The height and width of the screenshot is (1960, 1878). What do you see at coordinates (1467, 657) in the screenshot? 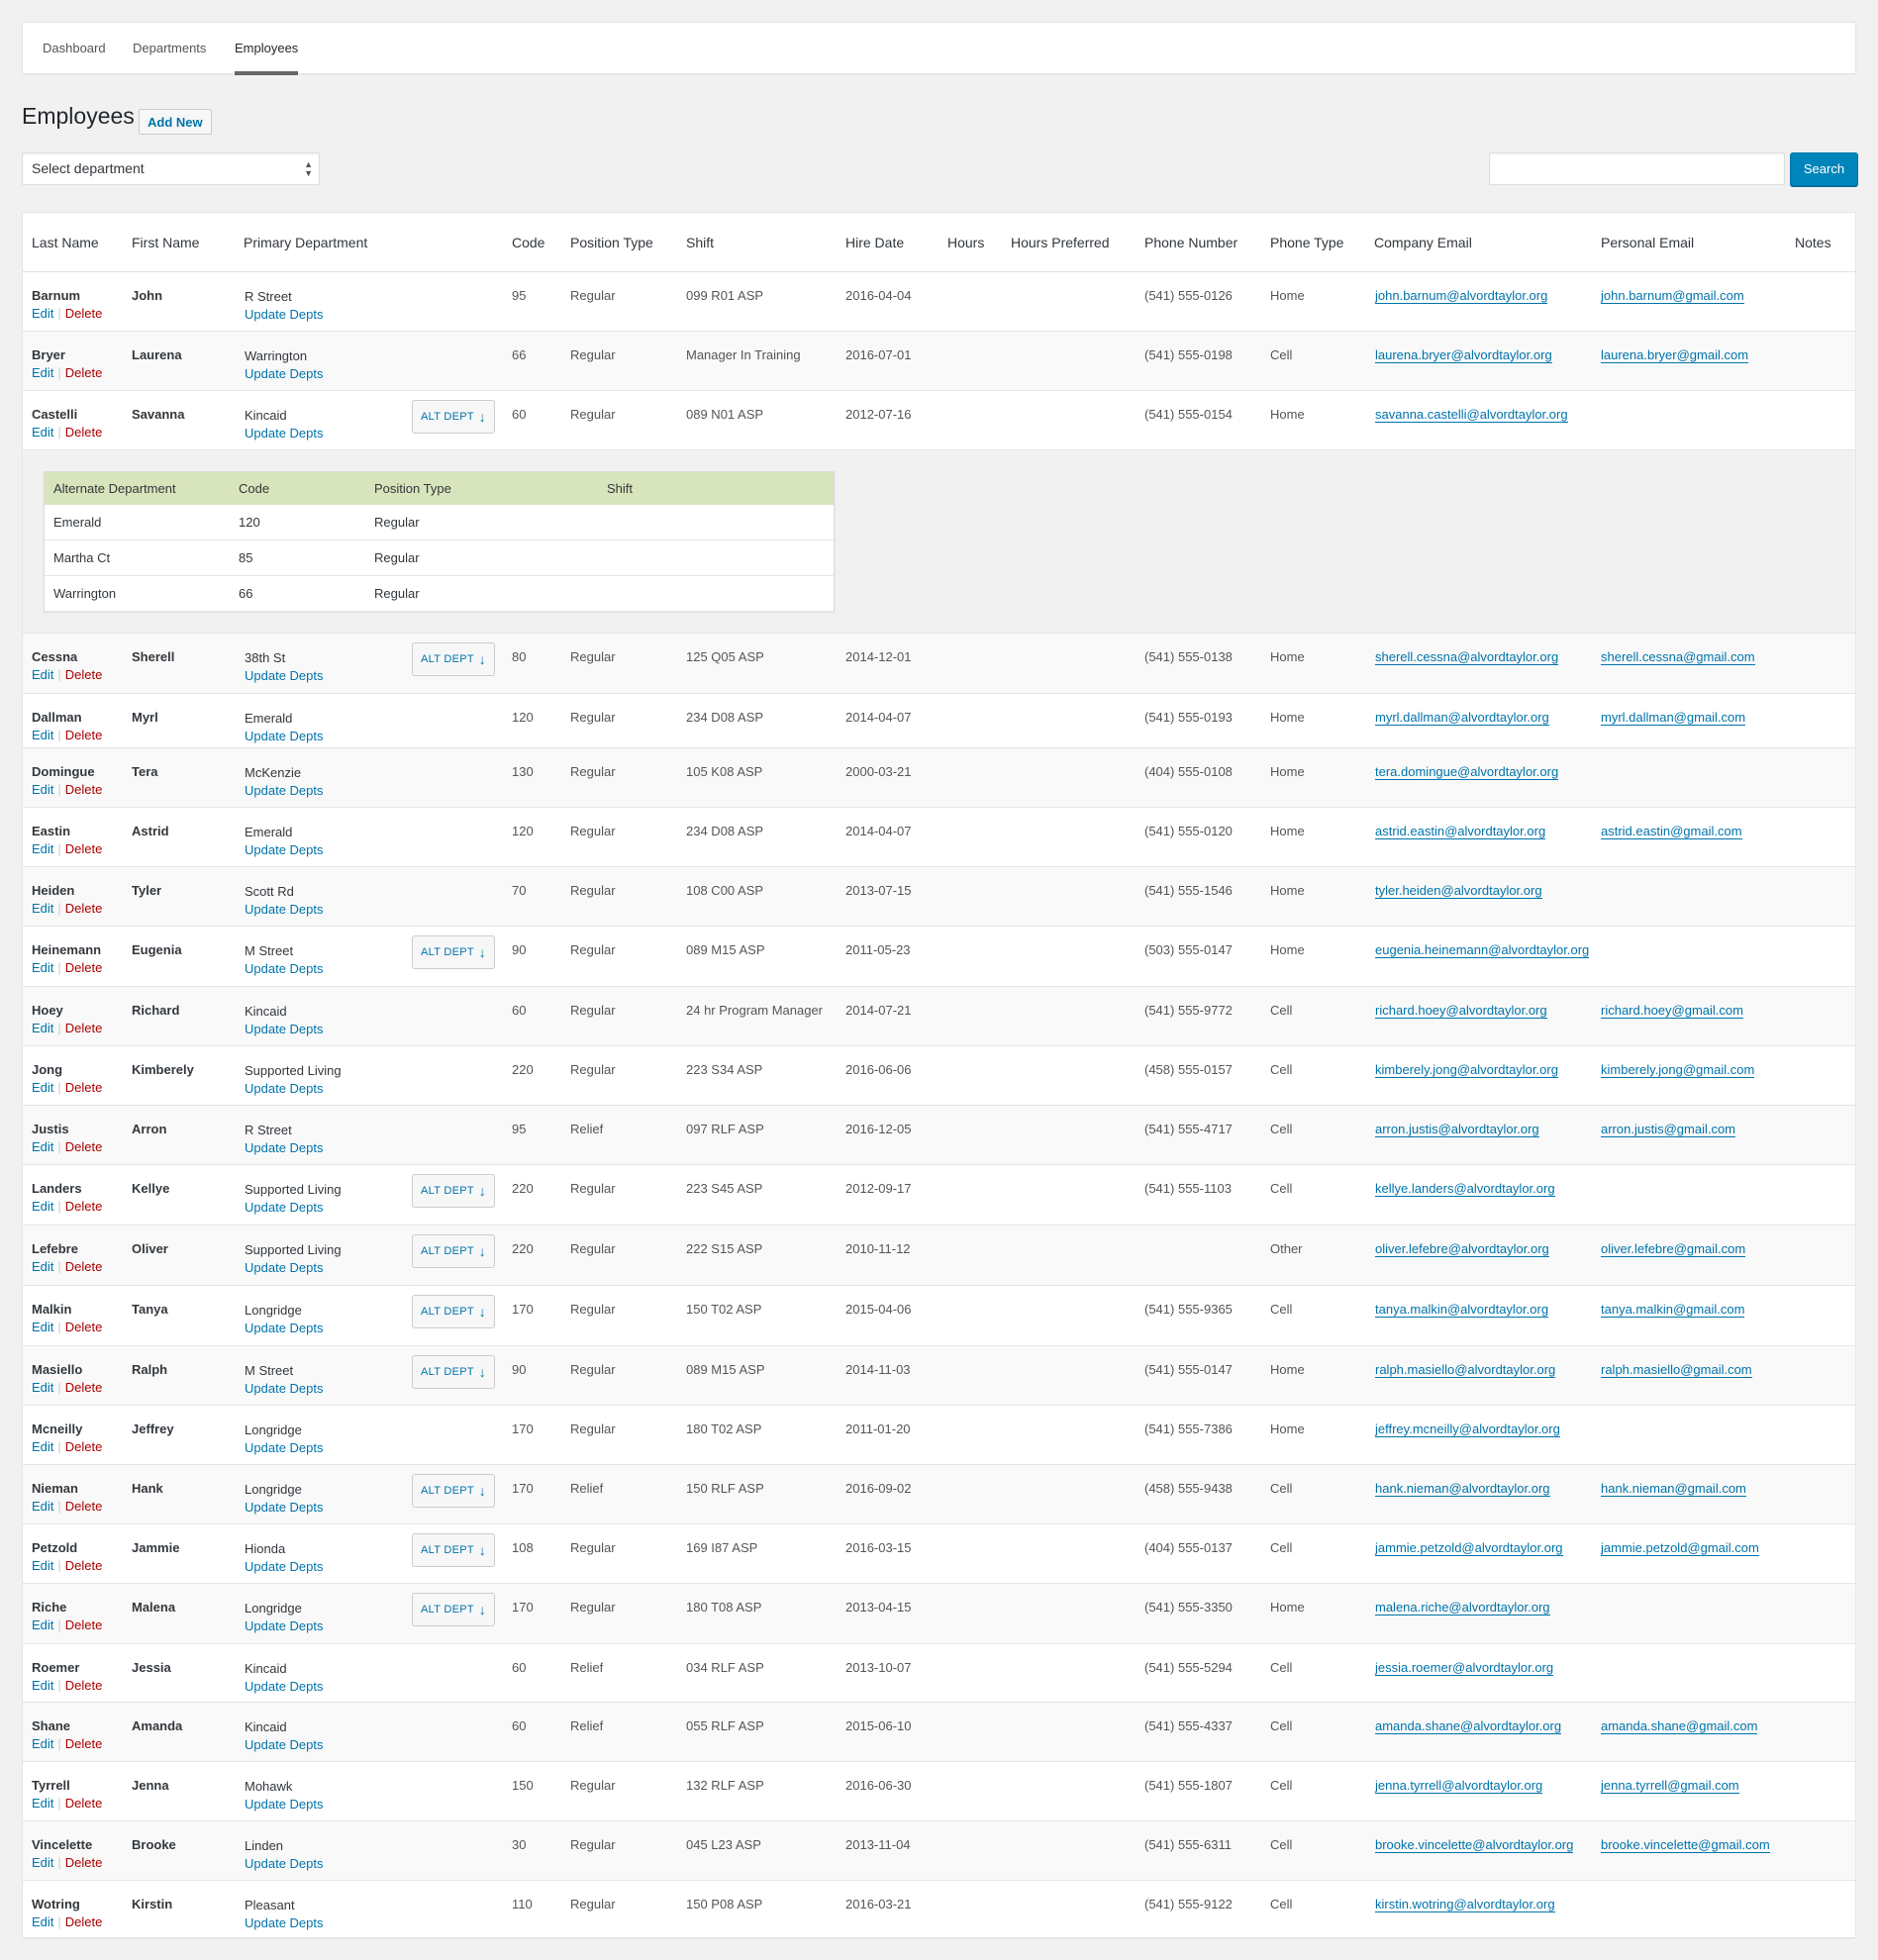
I see `company-email-link: sherell.cessna@alvordtaylor.org` at bounding box center [1467, 657].